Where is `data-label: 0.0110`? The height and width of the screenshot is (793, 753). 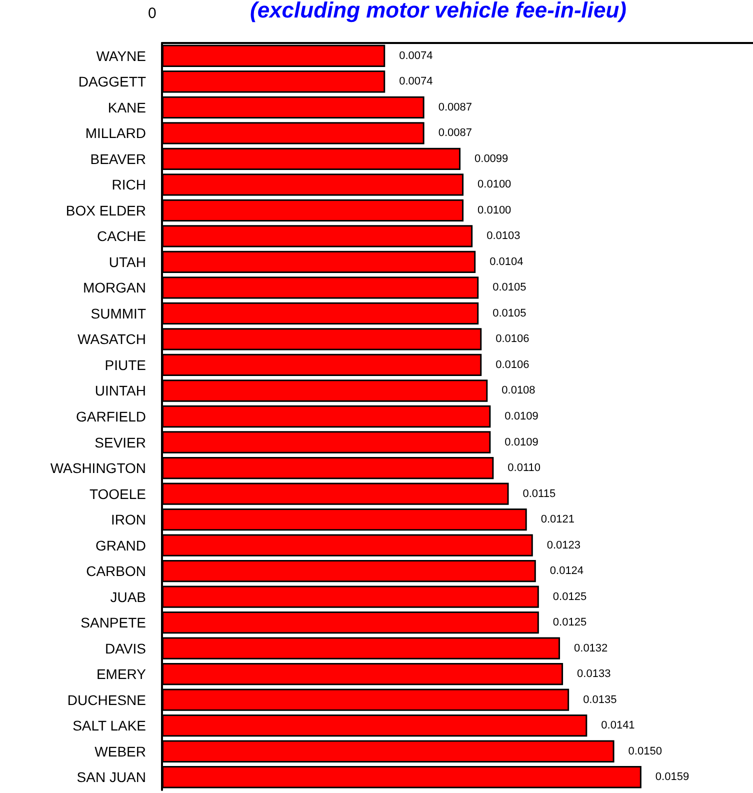 data-label: 0.0110 is located at coordinates (524, 468).